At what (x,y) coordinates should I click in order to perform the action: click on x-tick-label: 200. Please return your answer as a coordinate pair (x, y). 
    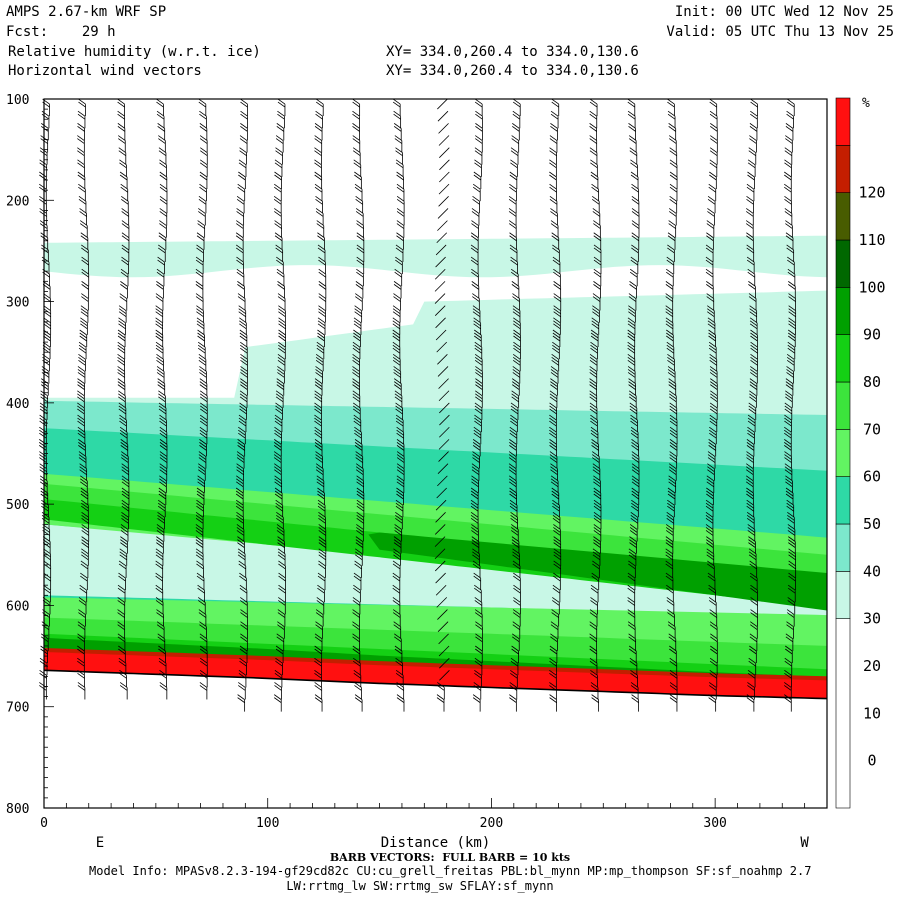
    Looking at the image, I should click on (491, 823).